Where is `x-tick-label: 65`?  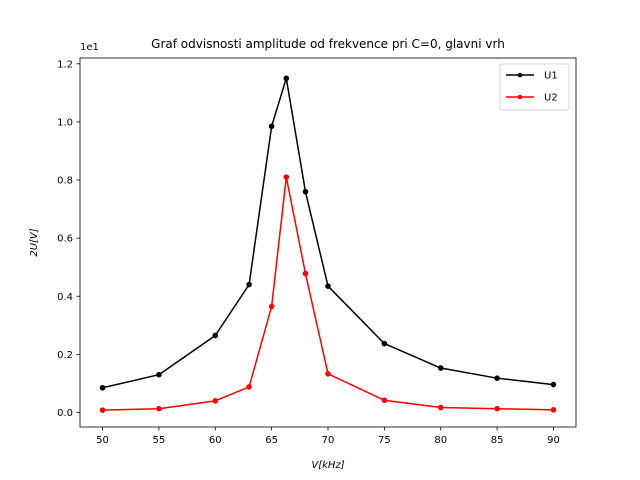
x-tick-label: 65 is located at coordinates (271, 440).